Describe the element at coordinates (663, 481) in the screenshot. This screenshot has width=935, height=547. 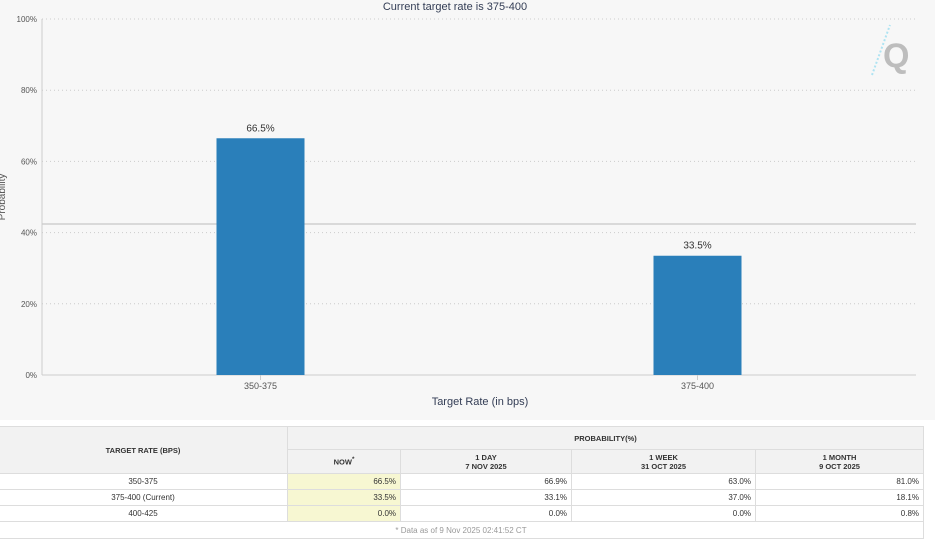
I see `value-cell: 63.0%` at that location.